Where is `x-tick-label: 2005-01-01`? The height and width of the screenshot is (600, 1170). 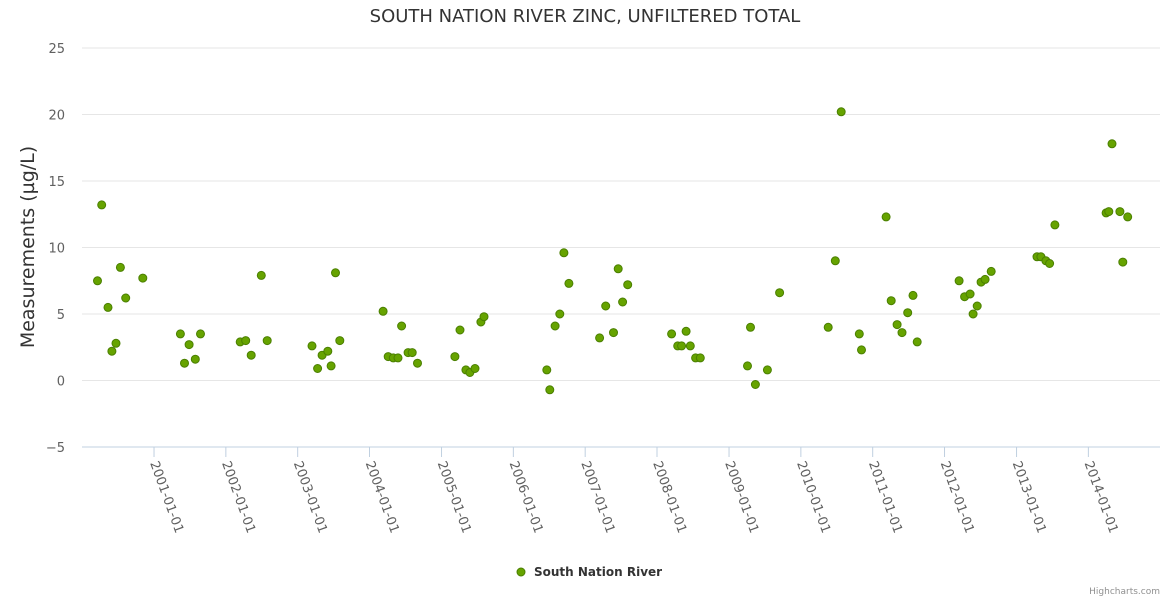
x-tick-label: 2005-01-01 is located at coordinates (454, 497).